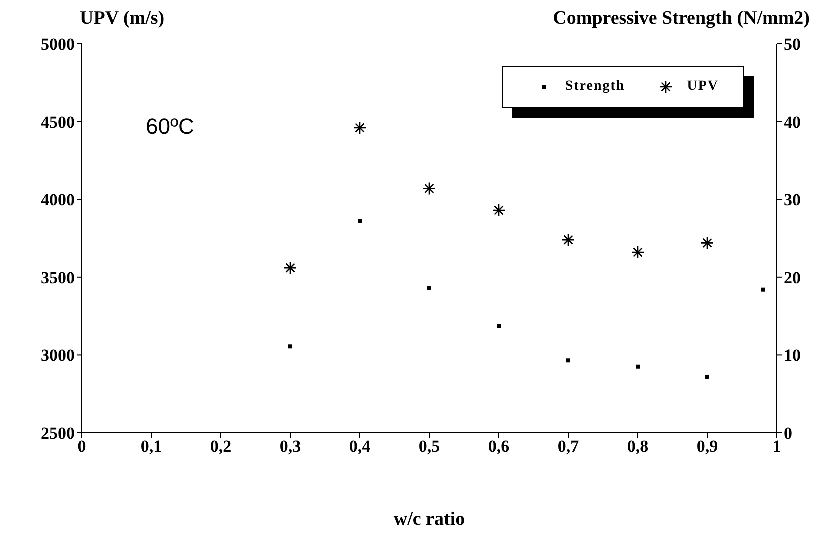  I want to click on x-tick-label: 0,5, so click(429, 446).